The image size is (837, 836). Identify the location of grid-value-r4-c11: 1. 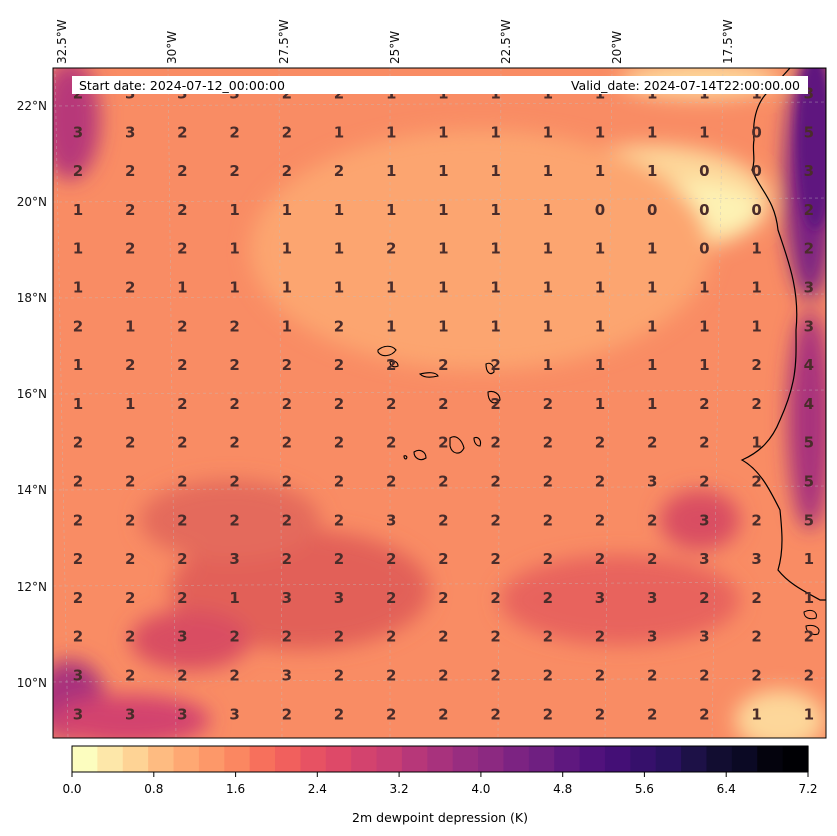
(652, 249).